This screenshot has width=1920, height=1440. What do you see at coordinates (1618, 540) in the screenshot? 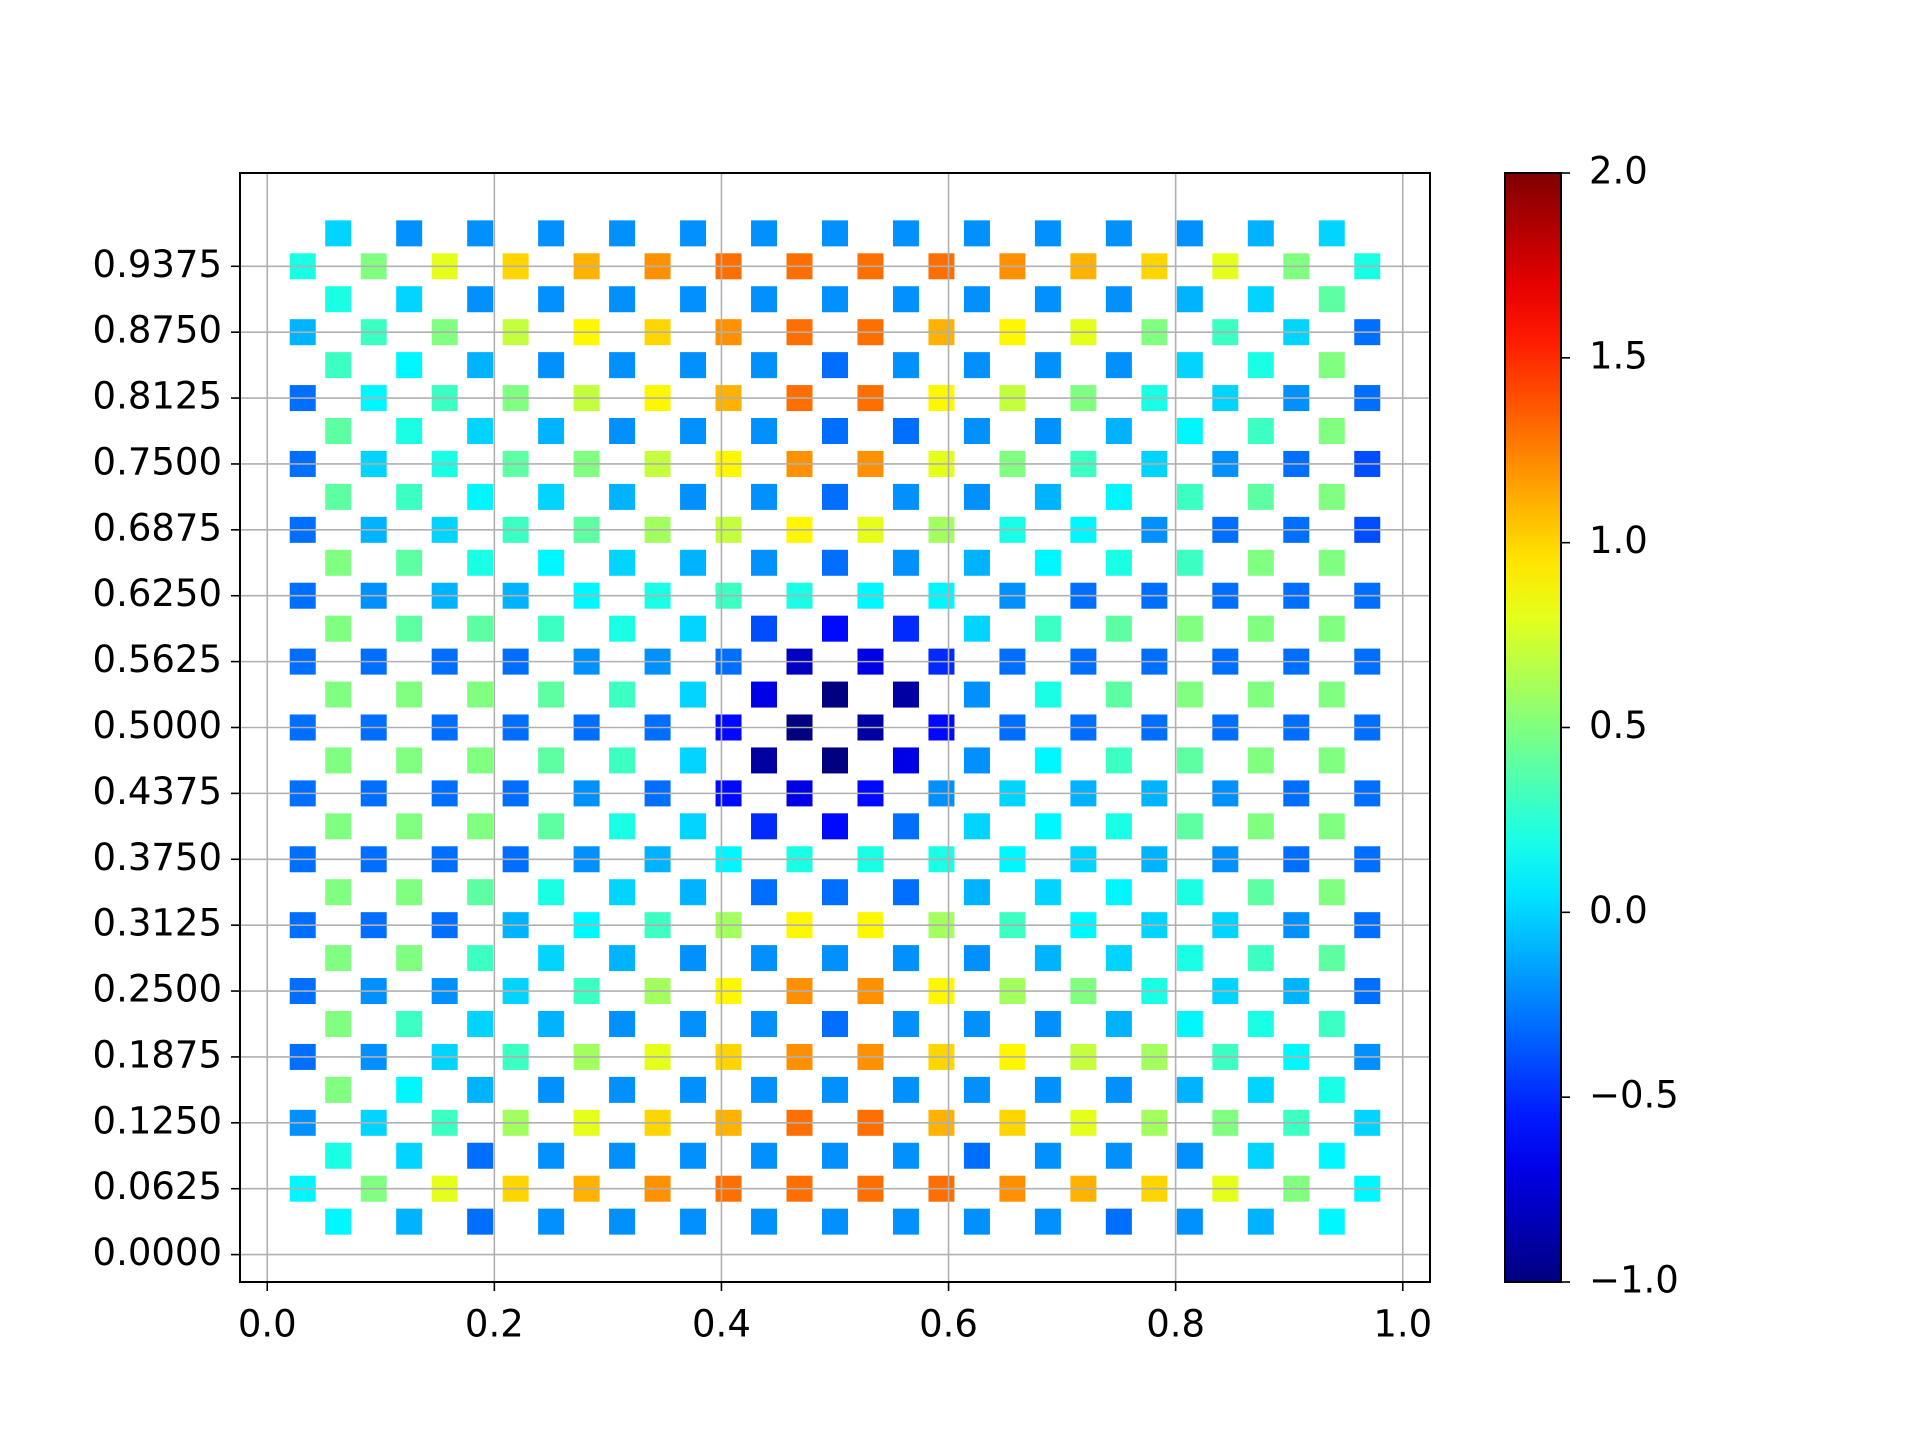
I see `colorbar-tick-label: 1.0` at bounding box center [1618, 540].